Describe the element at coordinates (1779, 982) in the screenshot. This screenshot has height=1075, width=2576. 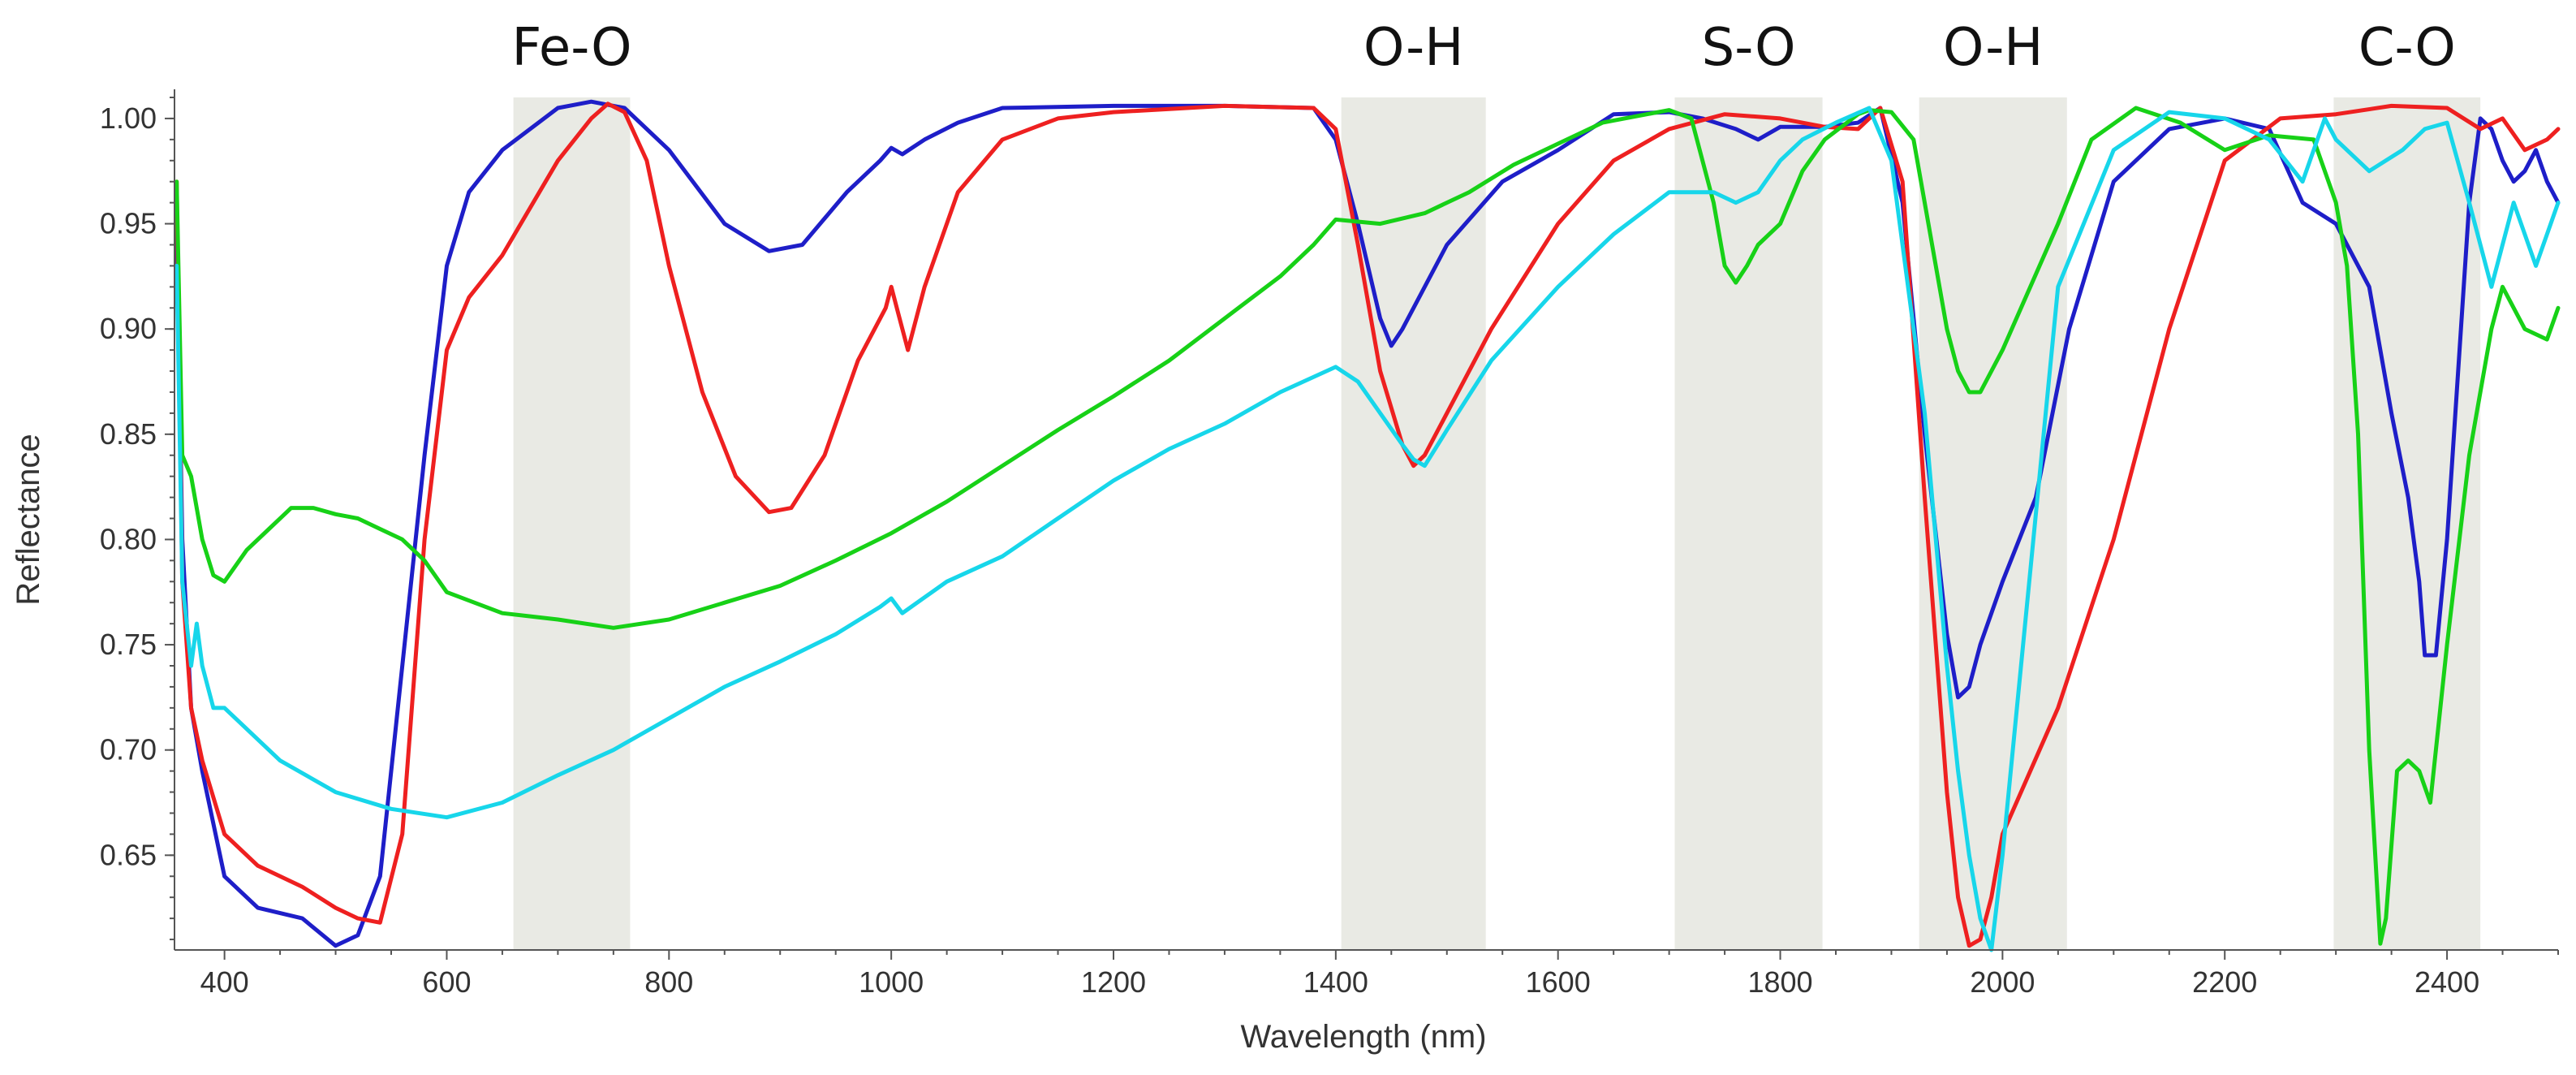
I see `x-tick-label: 1800` at that location.